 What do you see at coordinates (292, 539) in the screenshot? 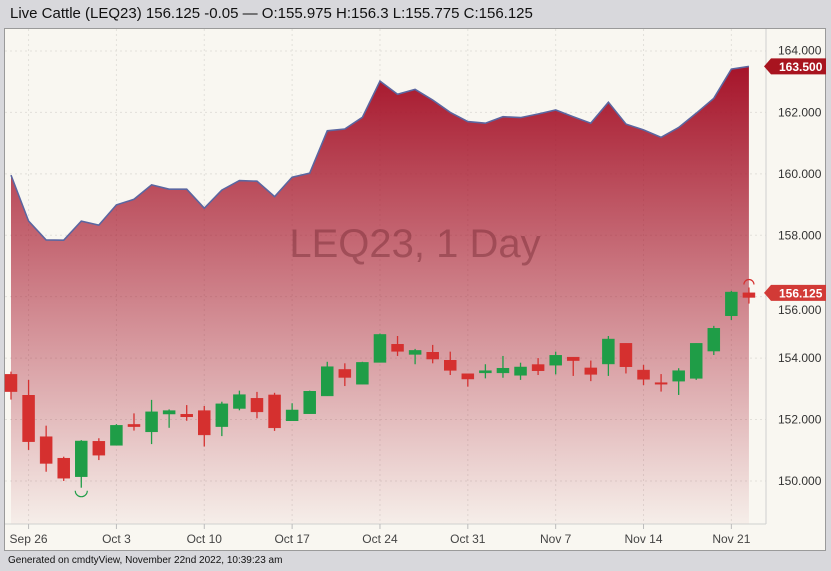
I see `x-tick-label: Oct 17` at bounding box center [292, 539].